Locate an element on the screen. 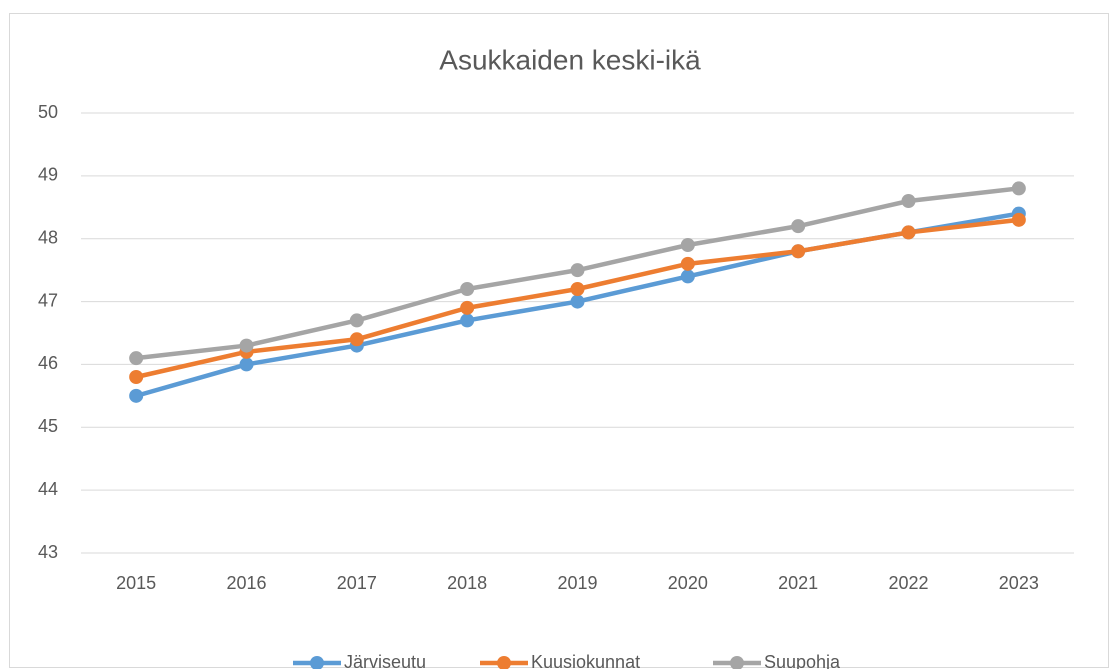 This screenshot has width=1120, height=669. legend-label: Järviseutu is located at coordinates (385, 660).